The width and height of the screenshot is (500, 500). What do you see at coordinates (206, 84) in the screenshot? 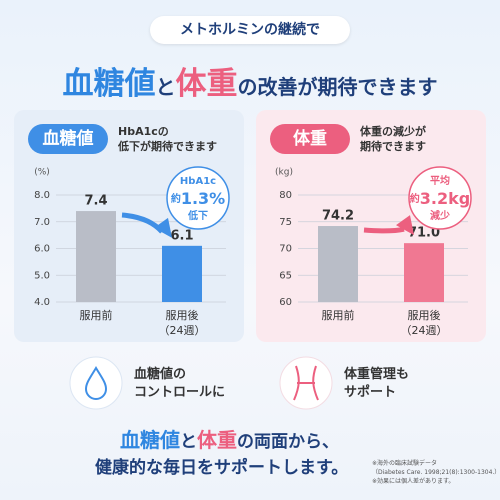
I see `headline-part: 体重` at bounding box center [206, 84].